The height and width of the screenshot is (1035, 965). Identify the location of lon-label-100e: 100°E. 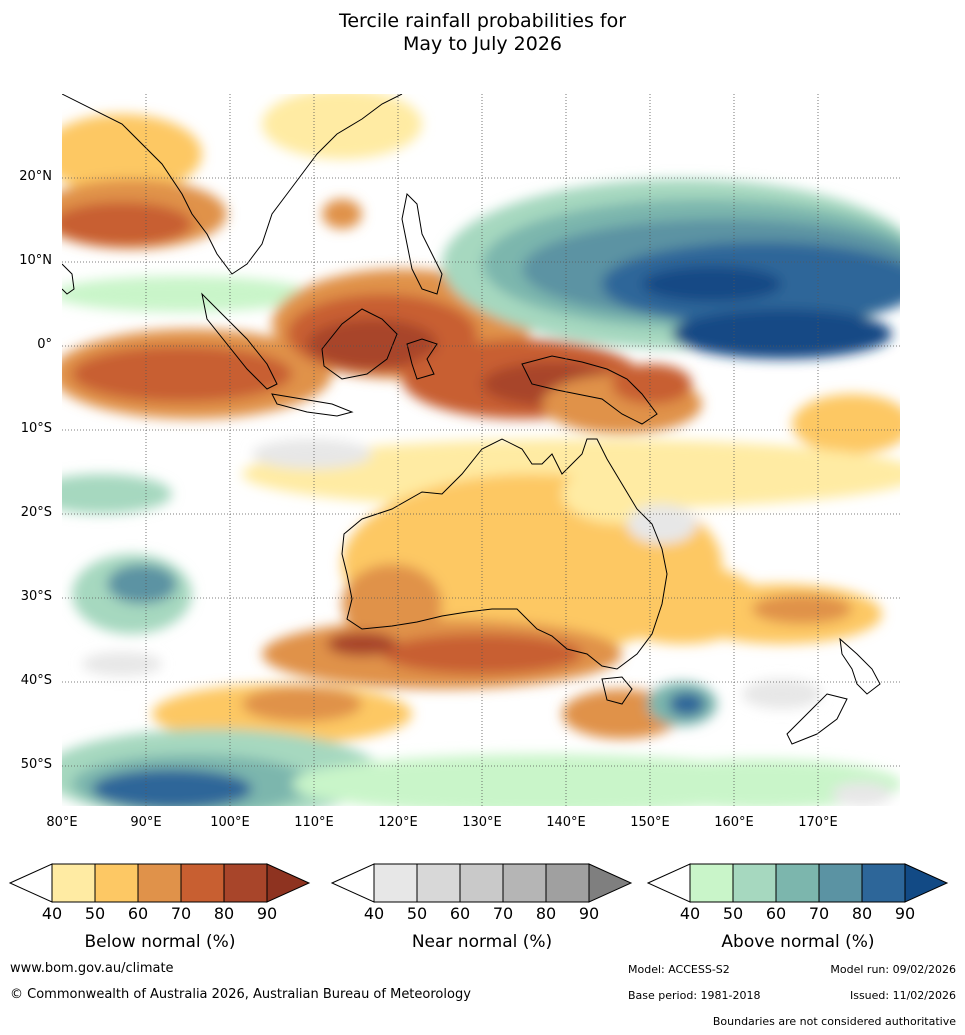
(230, 822).